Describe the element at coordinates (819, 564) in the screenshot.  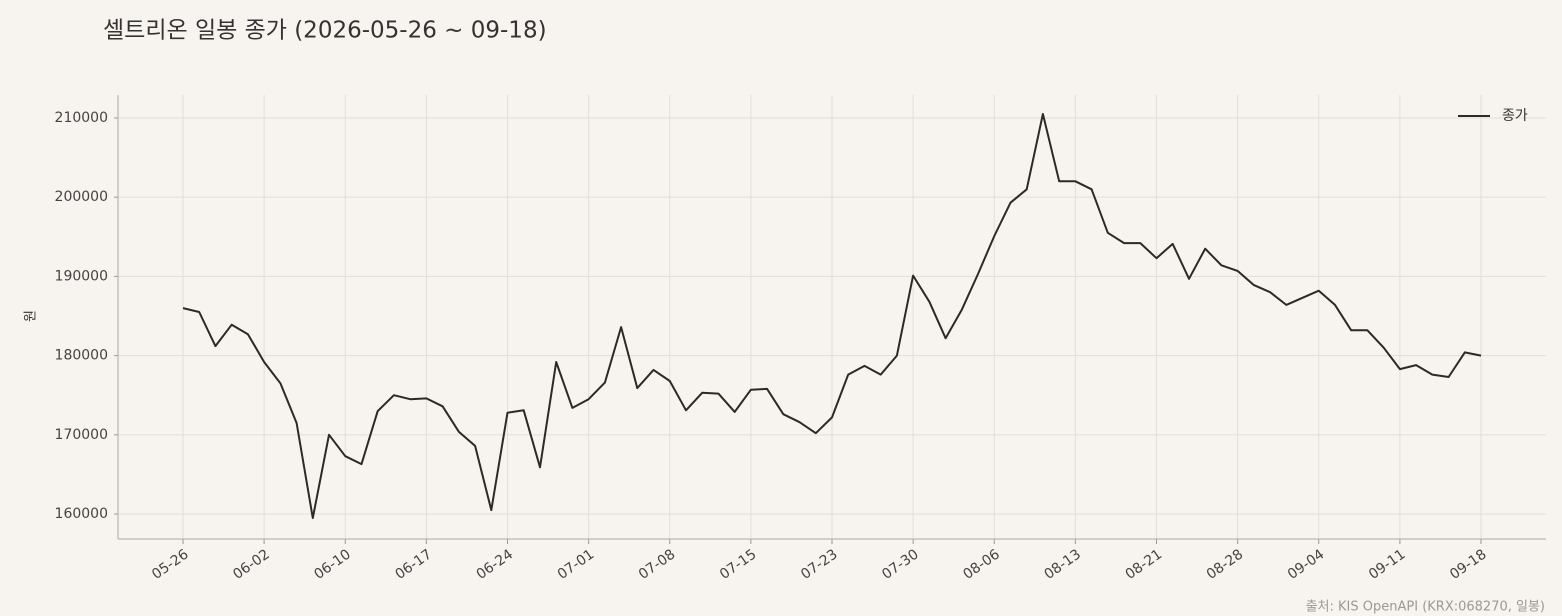
I see `x-tick-label: 07-23` at that location.